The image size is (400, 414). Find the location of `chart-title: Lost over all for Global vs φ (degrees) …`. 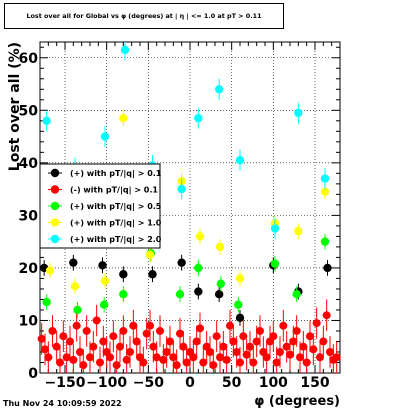

chart-title: Lost over all for Global vs φ (degrees) … is located at coordinates (144, 16).